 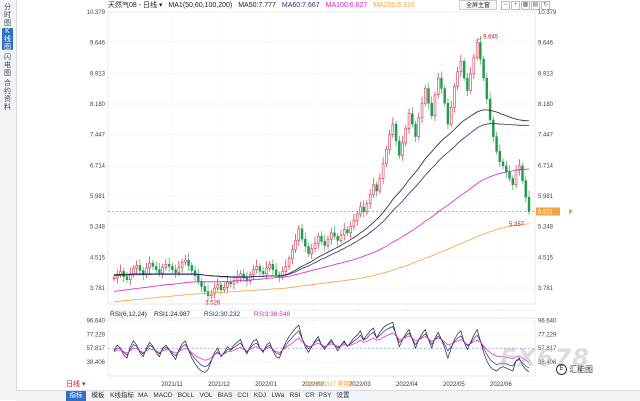 I want to click on y-tick-label-right: 4.515, so click(x=546, y=258).